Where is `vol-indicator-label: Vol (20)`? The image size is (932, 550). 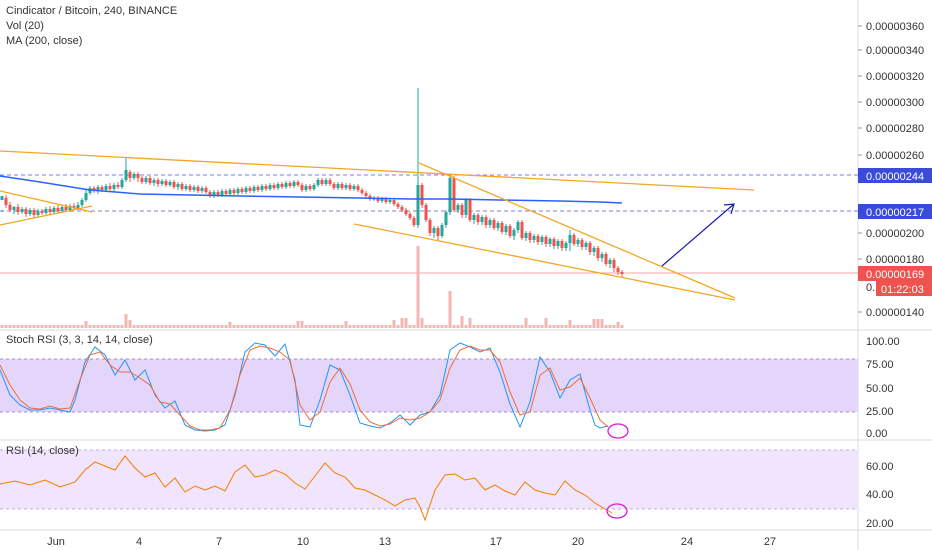
vol-indicator-label: Vol (20) is located at coordinates (25, 26).